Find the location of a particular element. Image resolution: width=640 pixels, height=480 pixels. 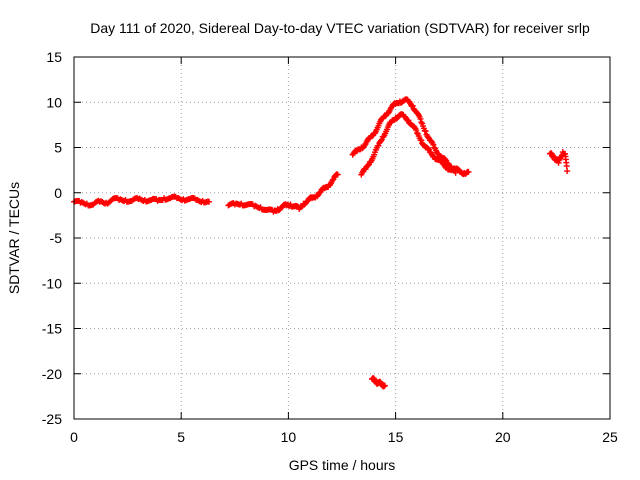

x-tick-label: 0 is located at coordinates (74, 437).